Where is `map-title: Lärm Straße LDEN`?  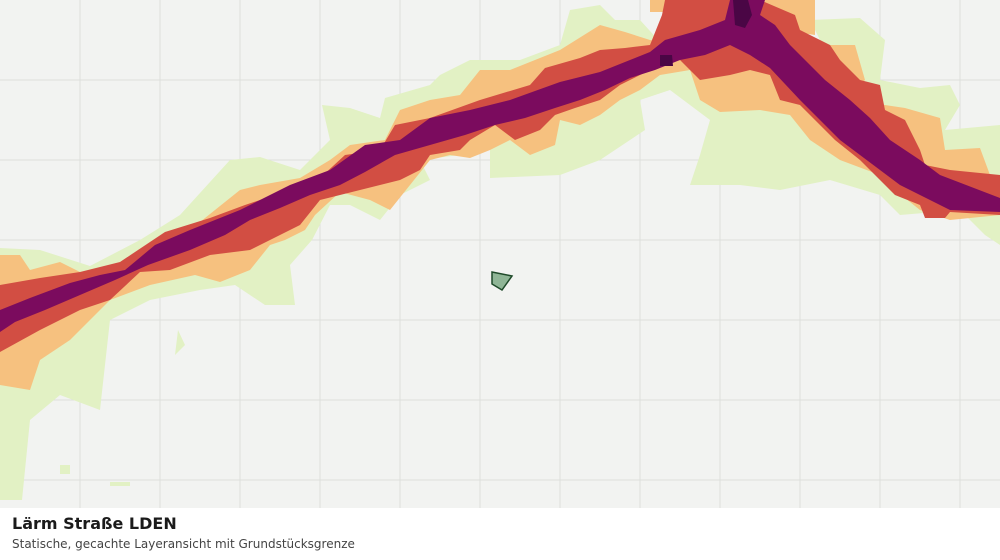 map-title: Lärm Straße LDEN is located at coordinates (94, 523).